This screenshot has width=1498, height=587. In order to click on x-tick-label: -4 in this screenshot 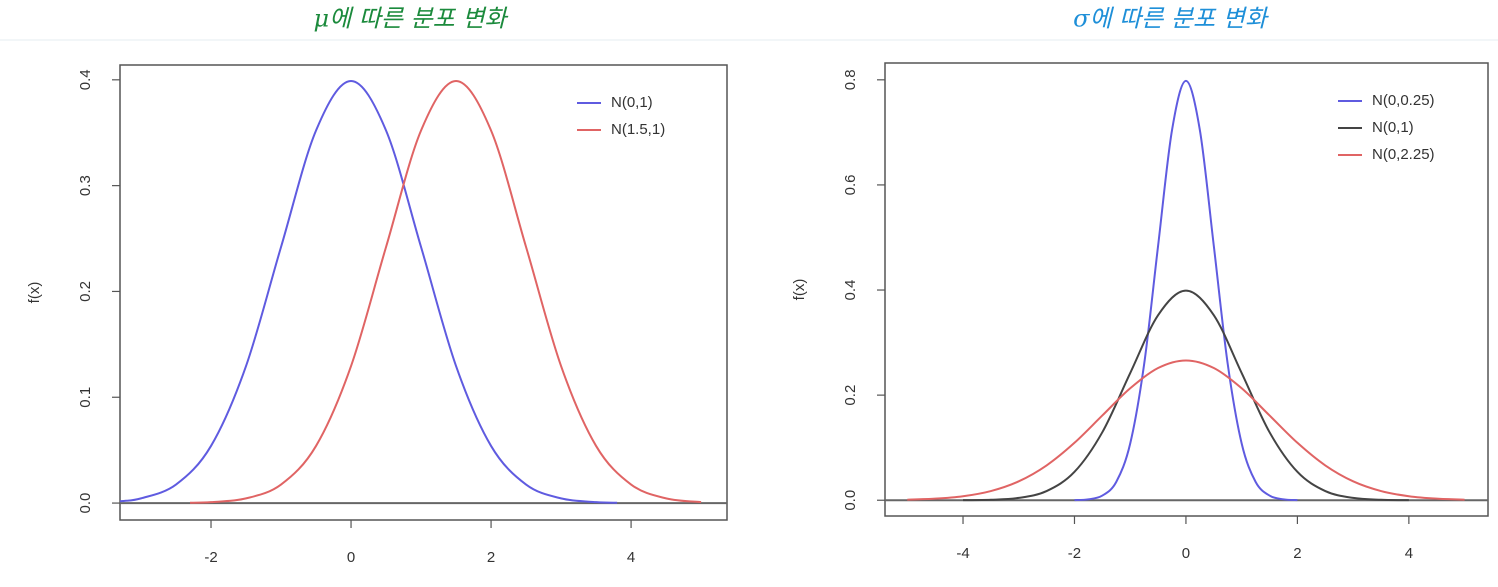, I will do `click(962, 553)`.